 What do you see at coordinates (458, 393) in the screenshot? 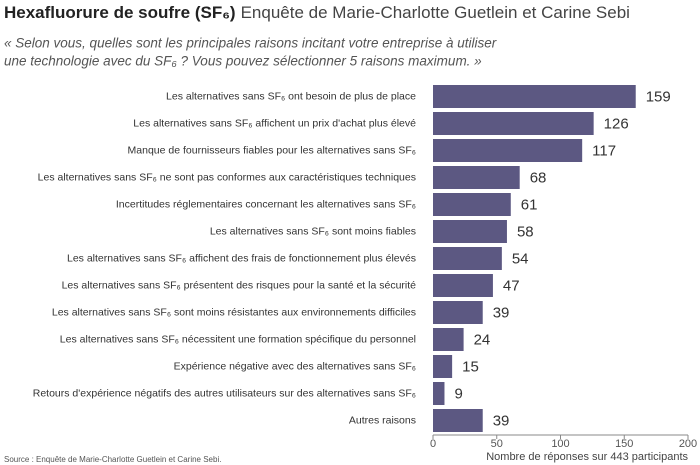
I see `value-label: 9` at bounding box center [458, 393].